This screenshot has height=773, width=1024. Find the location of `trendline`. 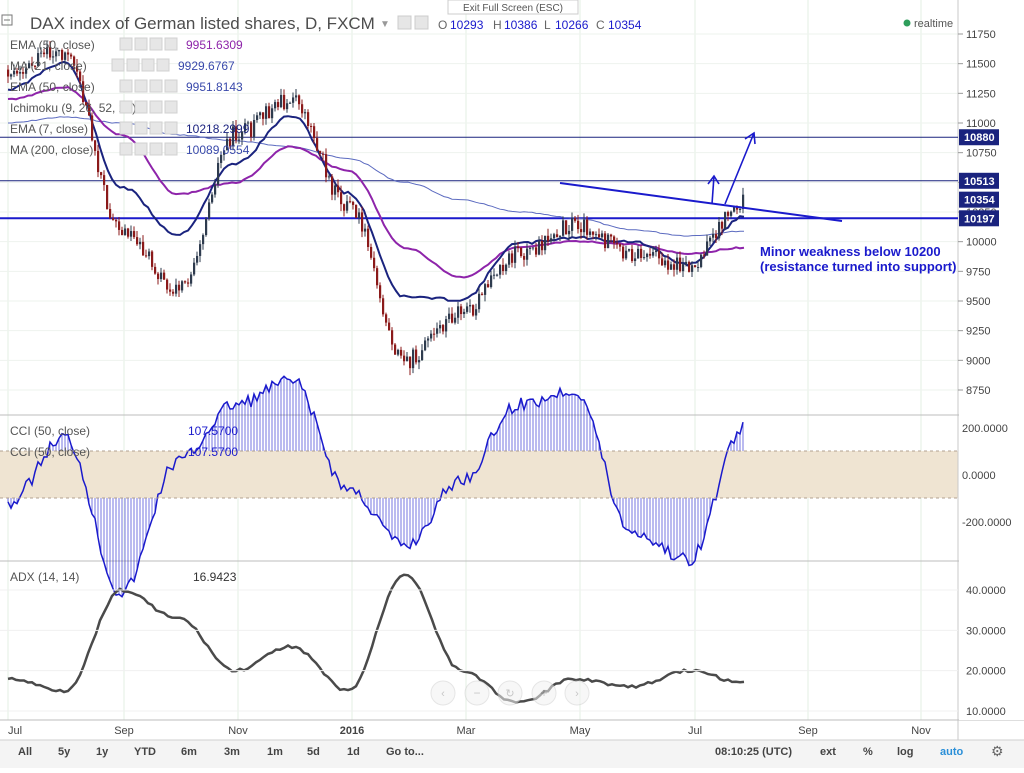

trendline is located at coordinates (701, 202).